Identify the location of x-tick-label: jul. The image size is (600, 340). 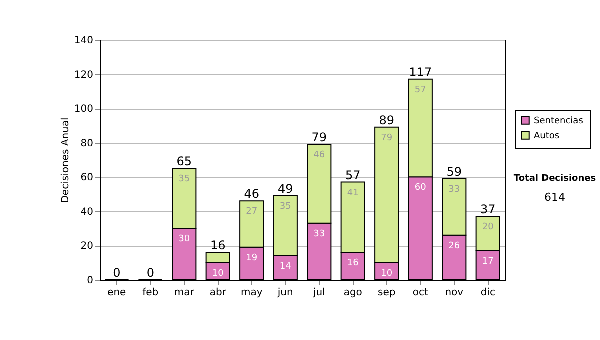
(319, 293).